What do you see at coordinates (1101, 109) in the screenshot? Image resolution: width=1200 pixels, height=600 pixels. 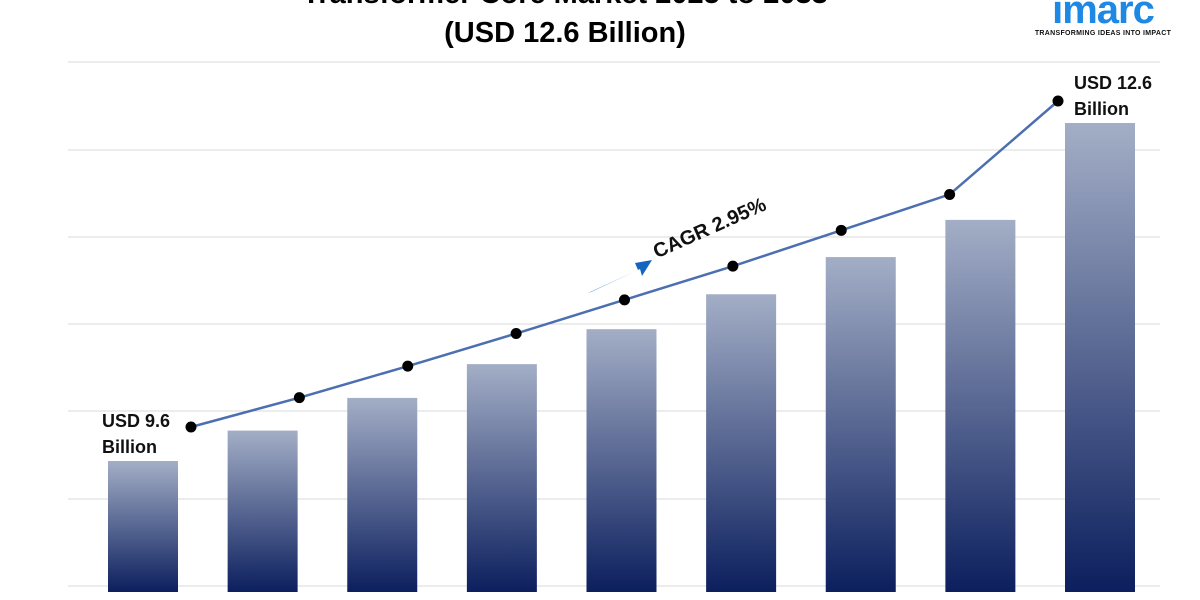 I see `end-value-unit: Billion` at bounding box center [1101, 109].